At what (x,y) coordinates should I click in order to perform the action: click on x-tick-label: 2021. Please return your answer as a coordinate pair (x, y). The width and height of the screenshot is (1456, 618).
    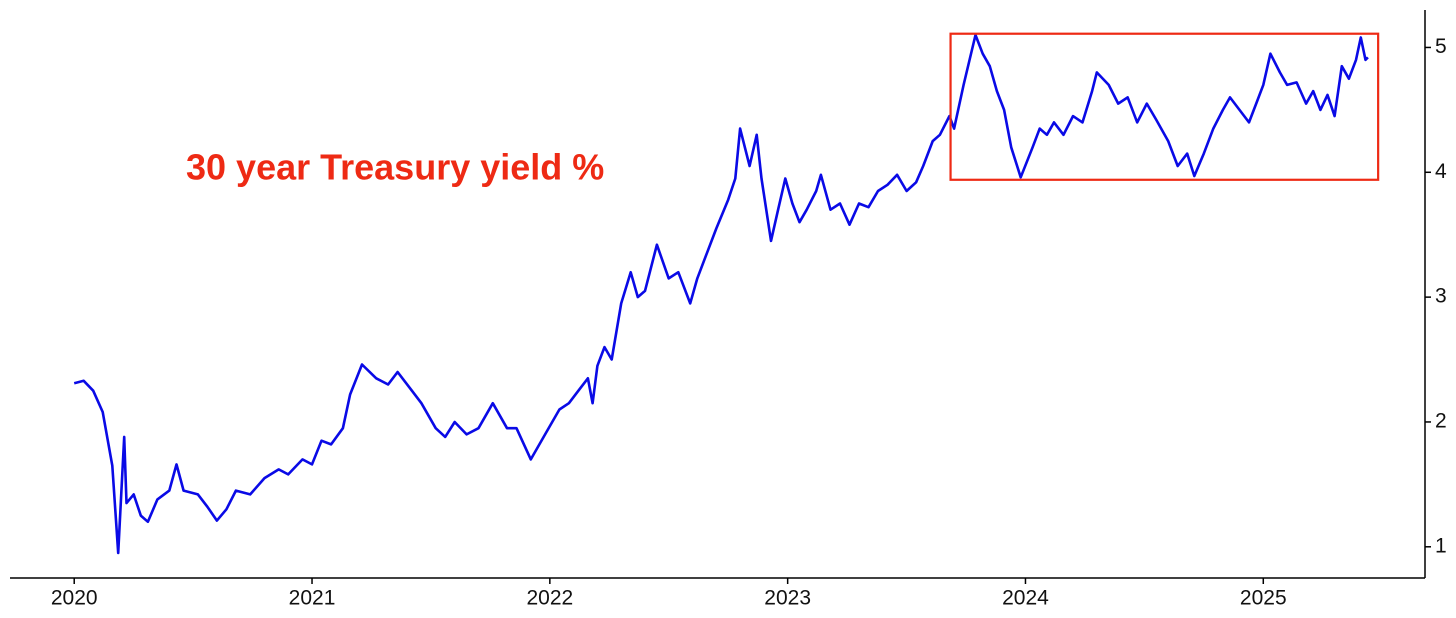
    Looking at the image, I should click on (312, 598).